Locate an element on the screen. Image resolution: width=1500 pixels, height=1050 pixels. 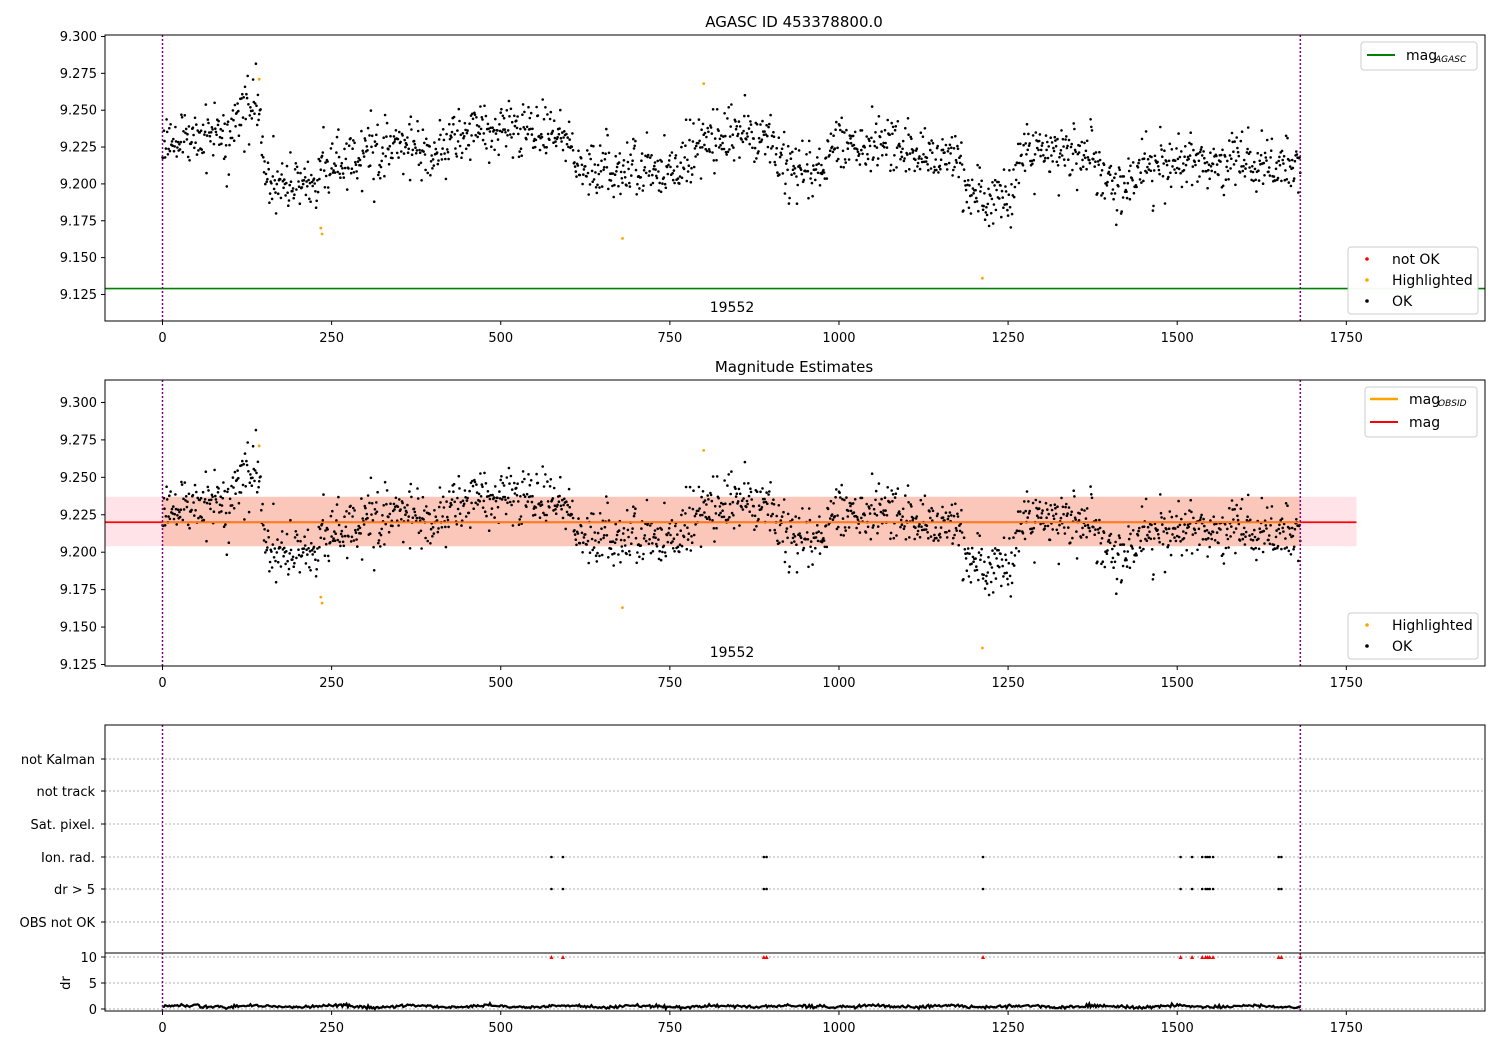
dr-clipped-marker is located at coordinates (1192, 957).